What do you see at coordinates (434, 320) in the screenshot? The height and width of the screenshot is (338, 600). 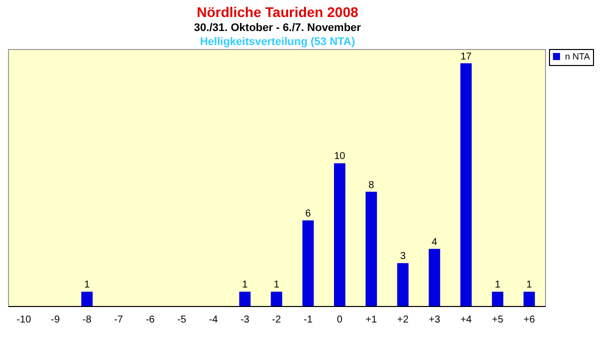 I see `x-tick-label: +3` at bounding box center [434, 320].